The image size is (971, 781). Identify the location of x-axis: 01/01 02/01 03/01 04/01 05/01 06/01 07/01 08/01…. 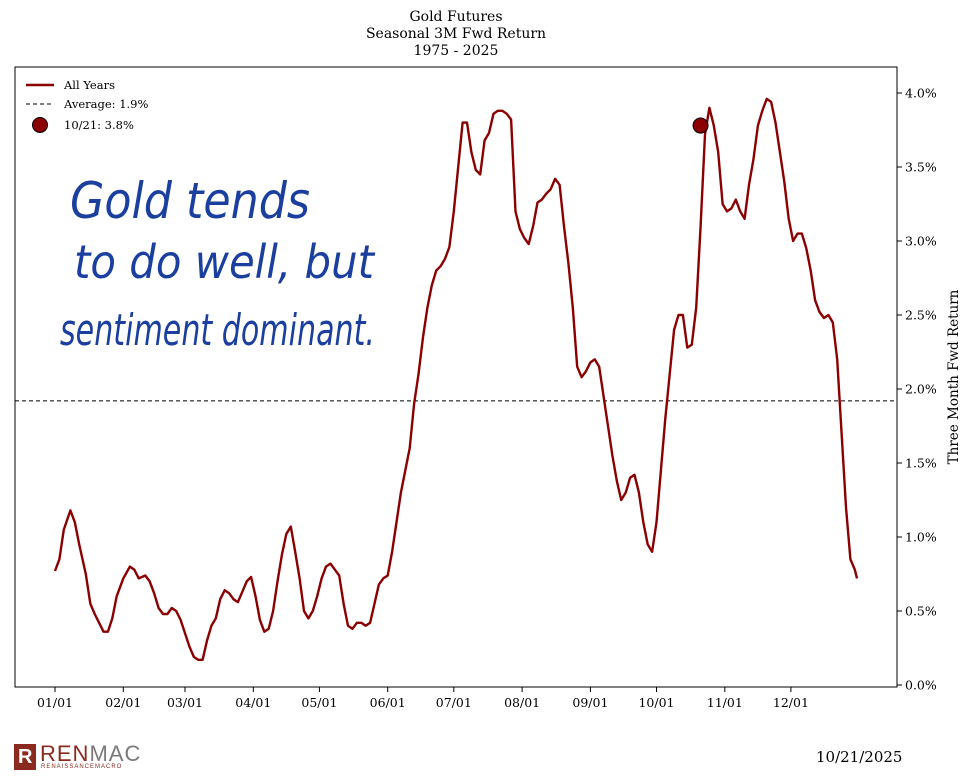
(423, 698).